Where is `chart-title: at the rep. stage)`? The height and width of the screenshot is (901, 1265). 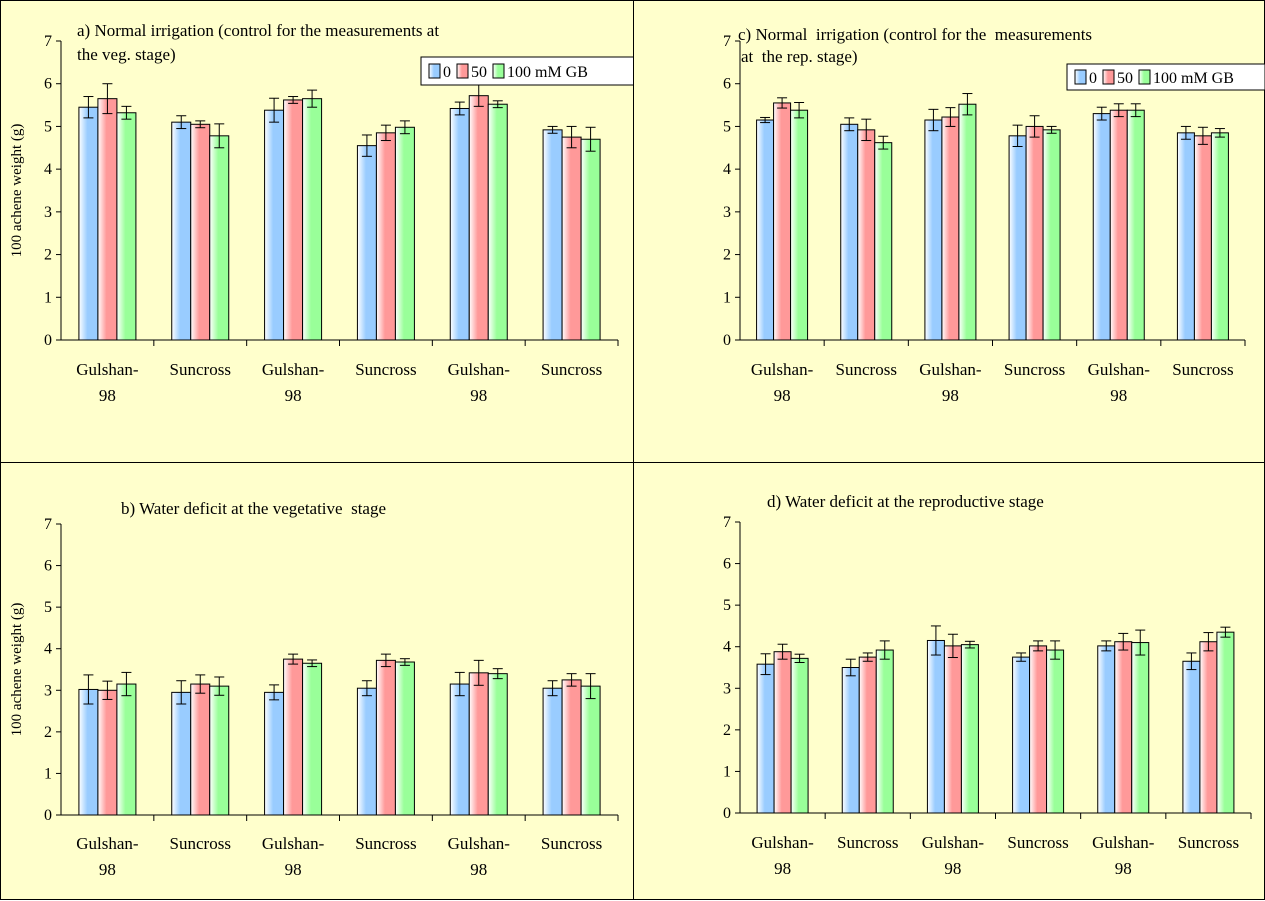
chart-title: at the rep. stage) is located at coordinates (799, 56).